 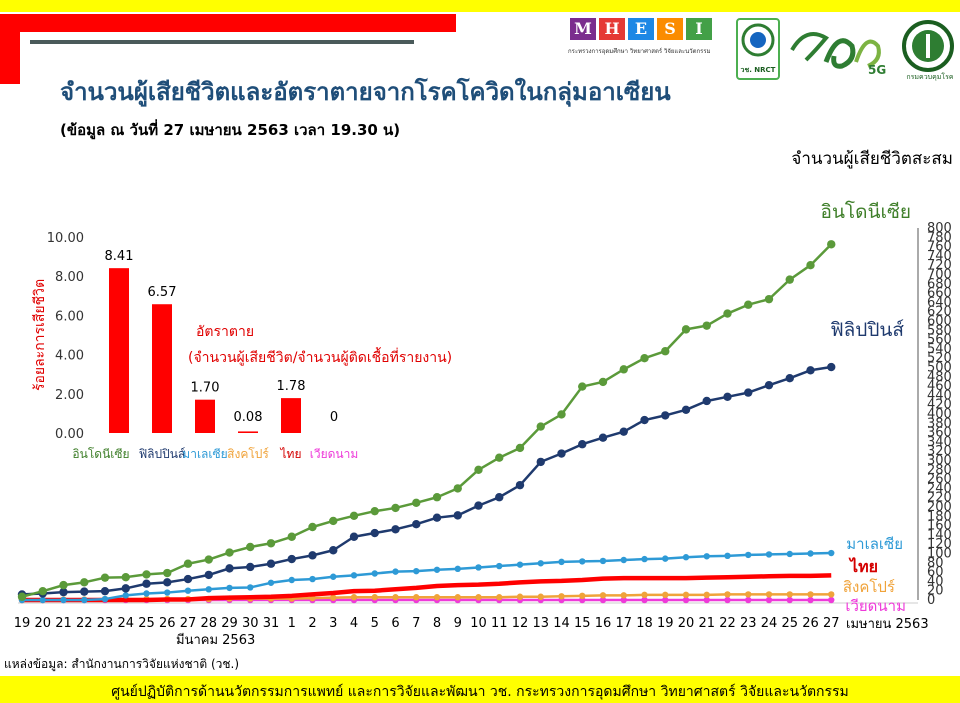 I want to click on bar-value-label: 1.70, so click(x=205, y=388).